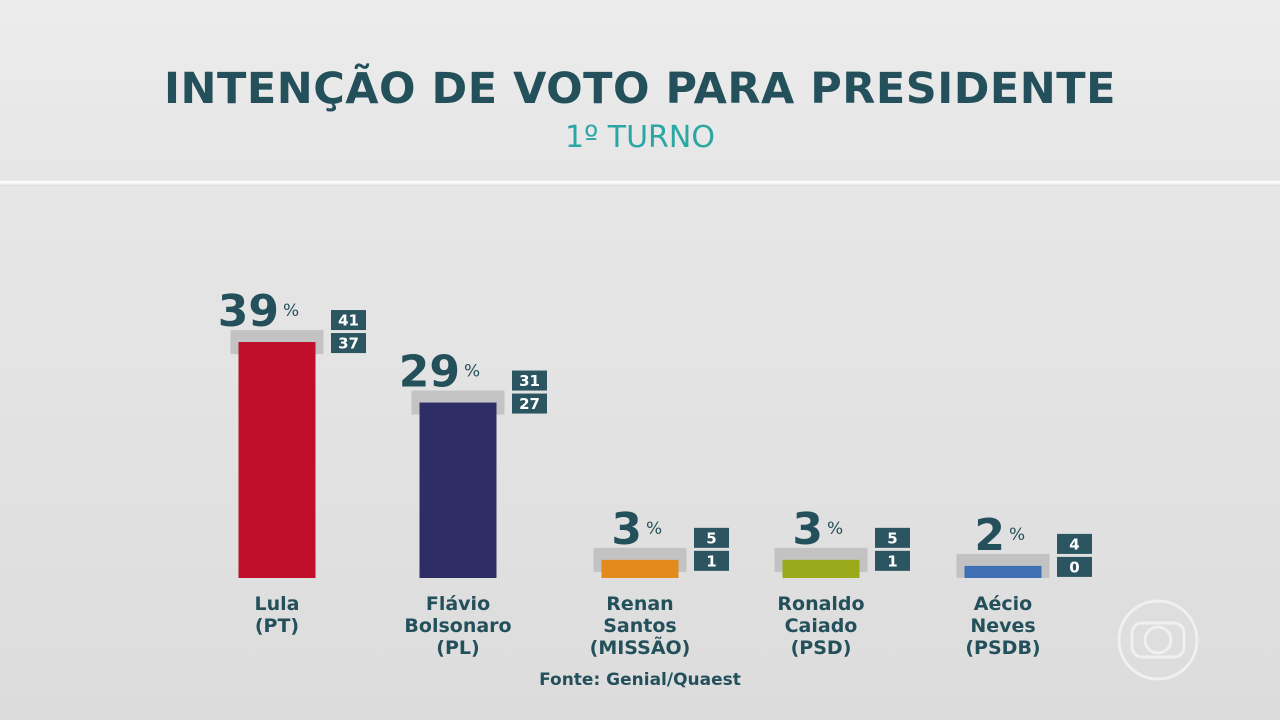  I want to click on header-divider, so click(640, 183).